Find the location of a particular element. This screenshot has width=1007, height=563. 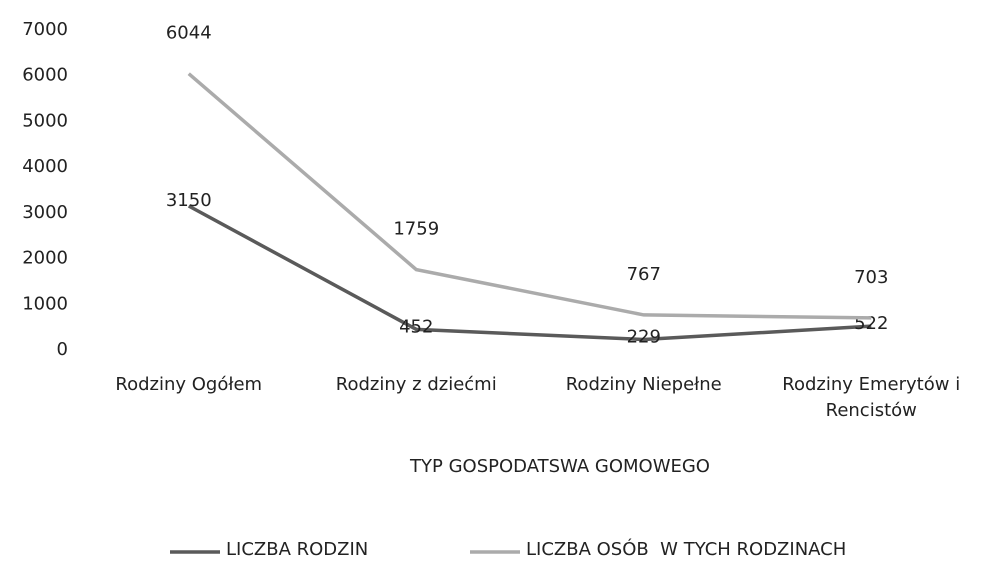

y-tick-label: 5000 is located at coordinates (45, 120).